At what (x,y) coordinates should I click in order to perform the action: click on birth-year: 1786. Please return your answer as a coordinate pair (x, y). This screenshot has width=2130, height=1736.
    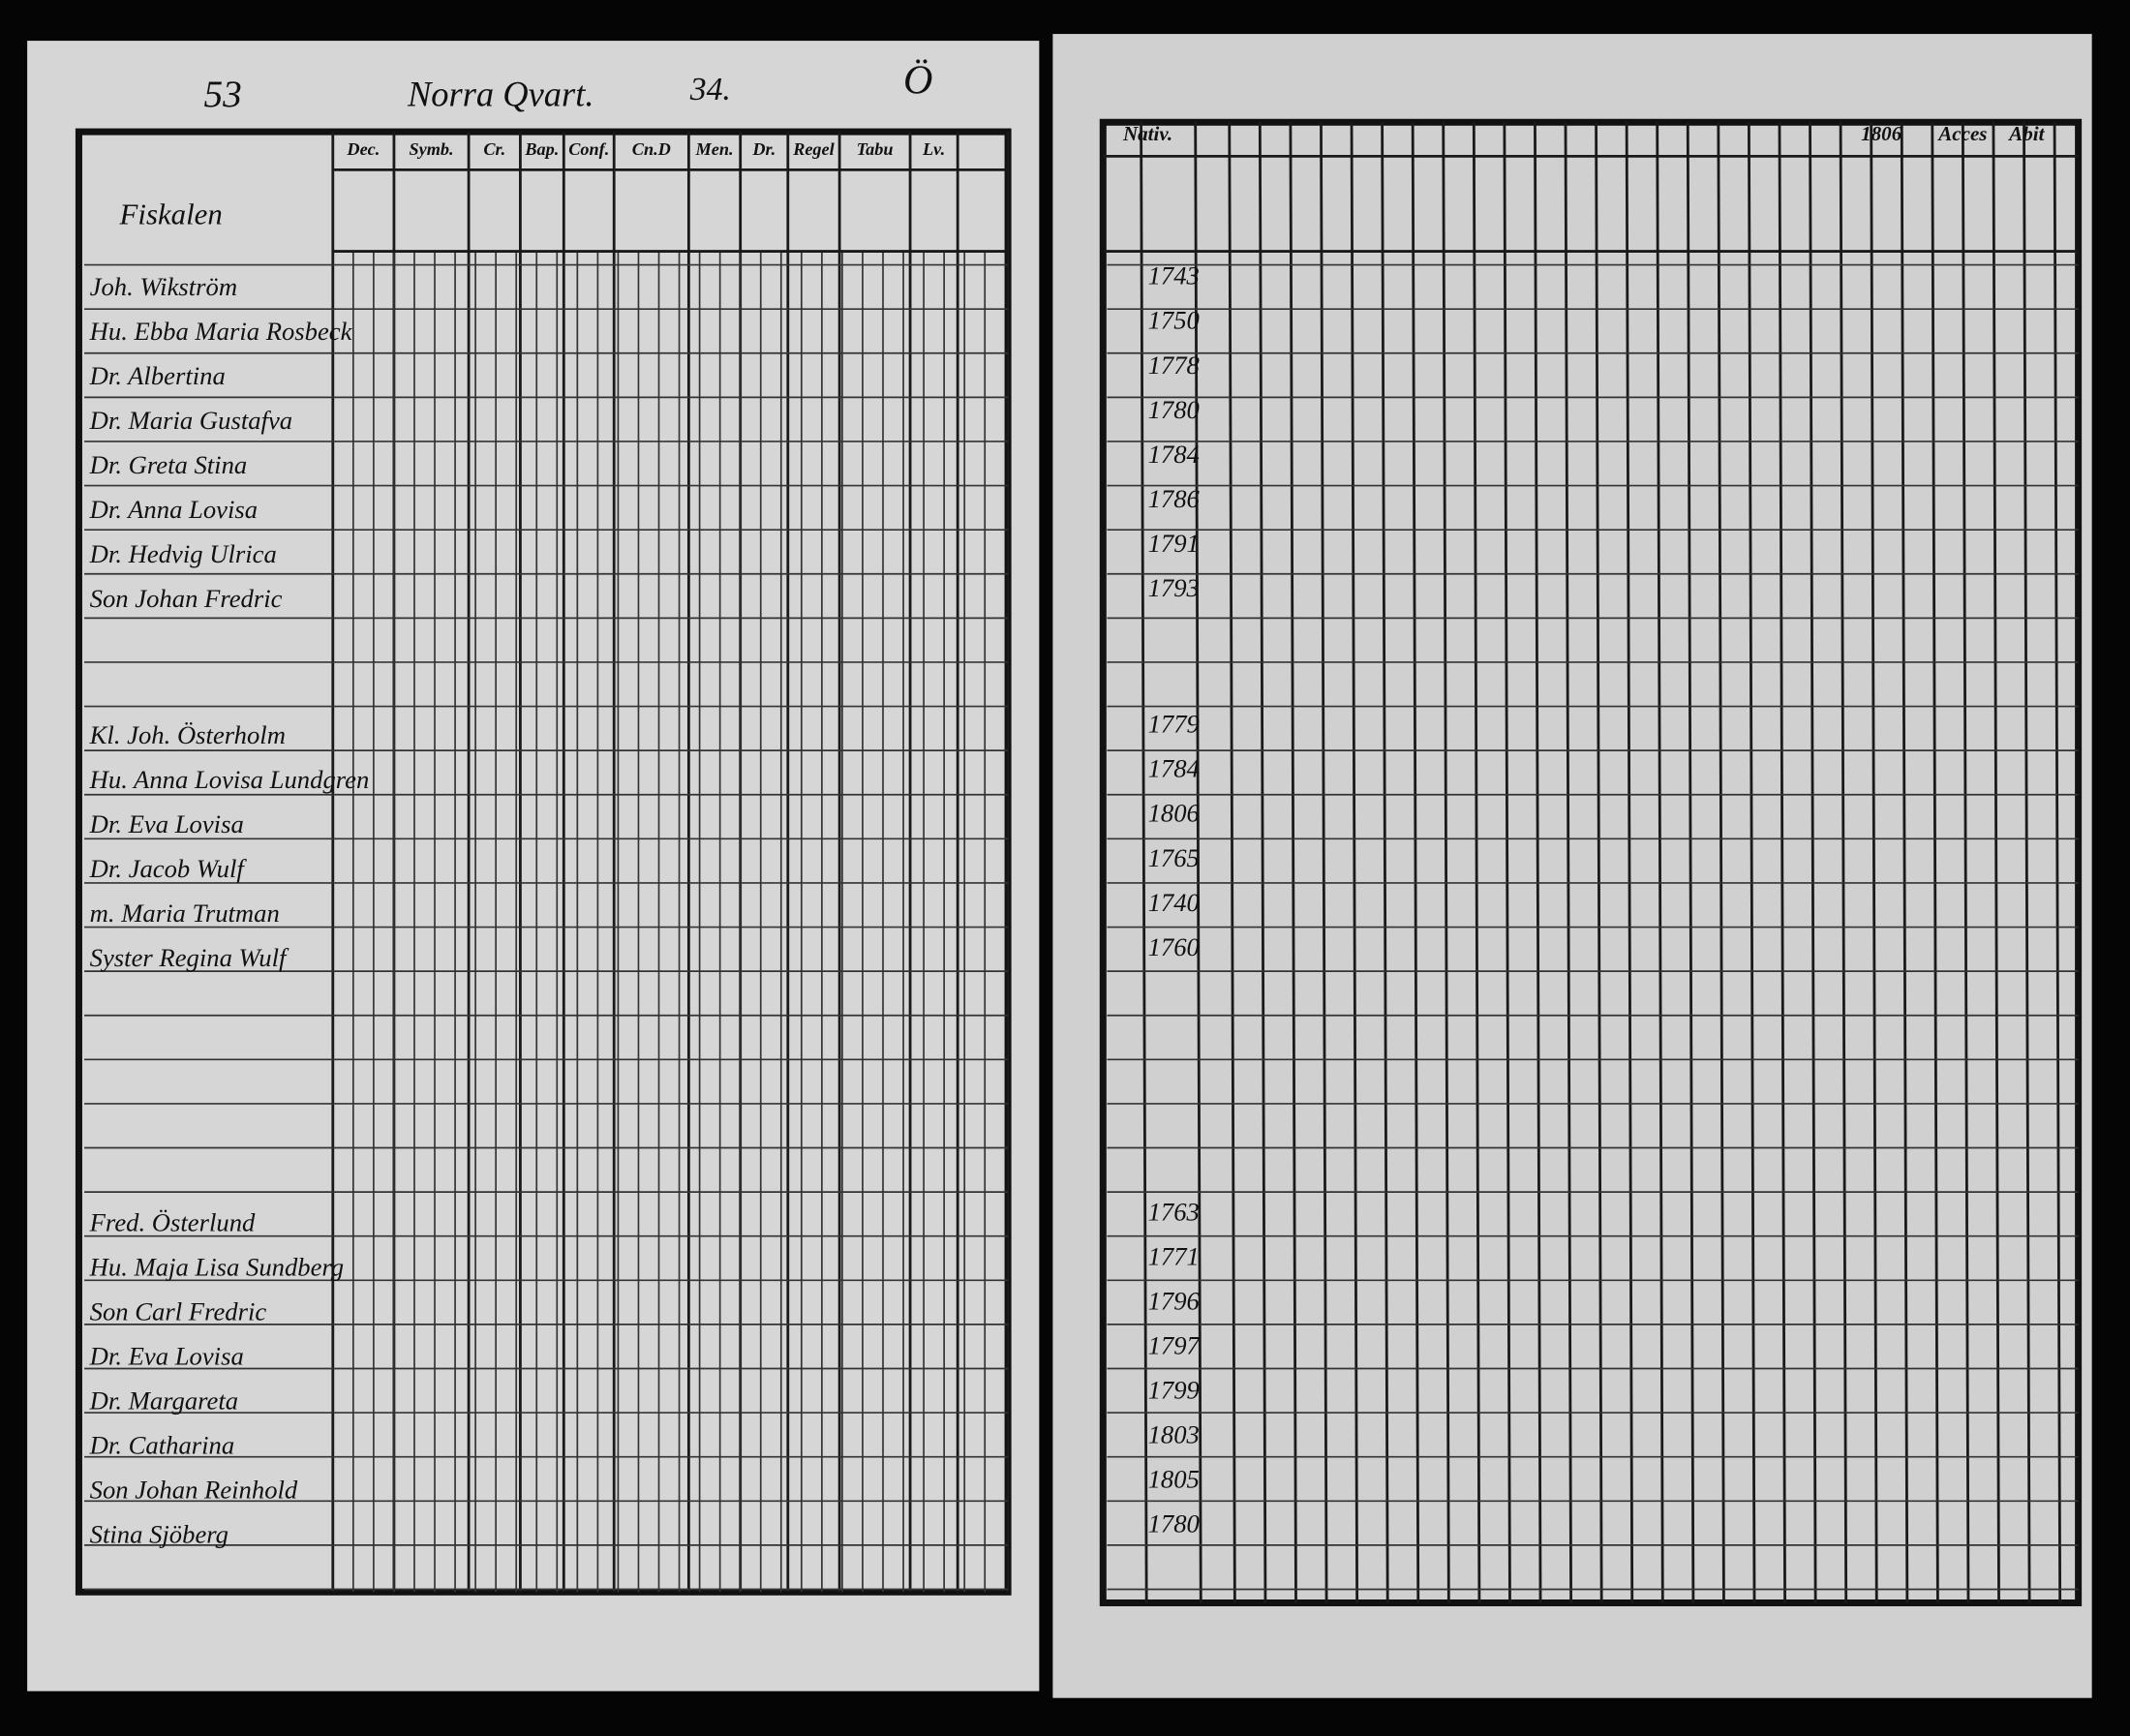
    Looking at the image, I should click on (1174, 498).